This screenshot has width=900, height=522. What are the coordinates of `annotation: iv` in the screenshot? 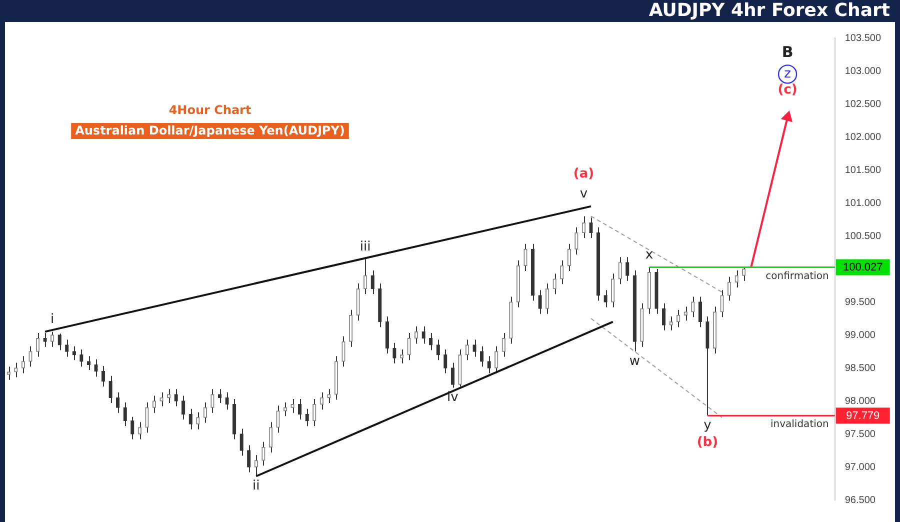 It's located at (453, 398).